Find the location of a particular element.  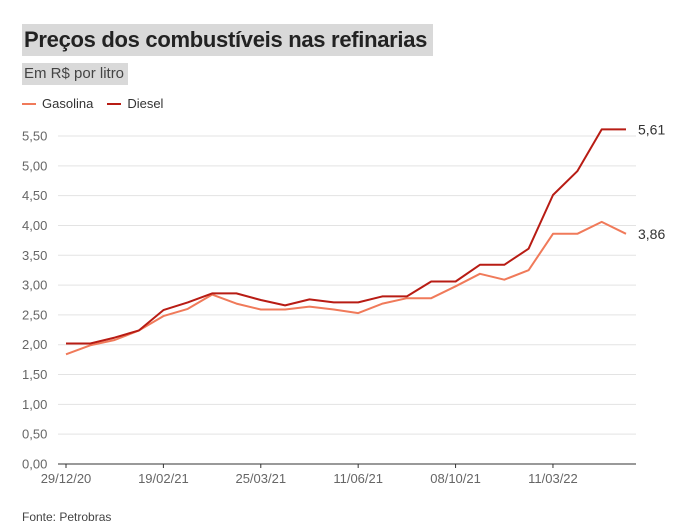

chart-source: Fonte: Petrobras is located at coordinates (67, 517).